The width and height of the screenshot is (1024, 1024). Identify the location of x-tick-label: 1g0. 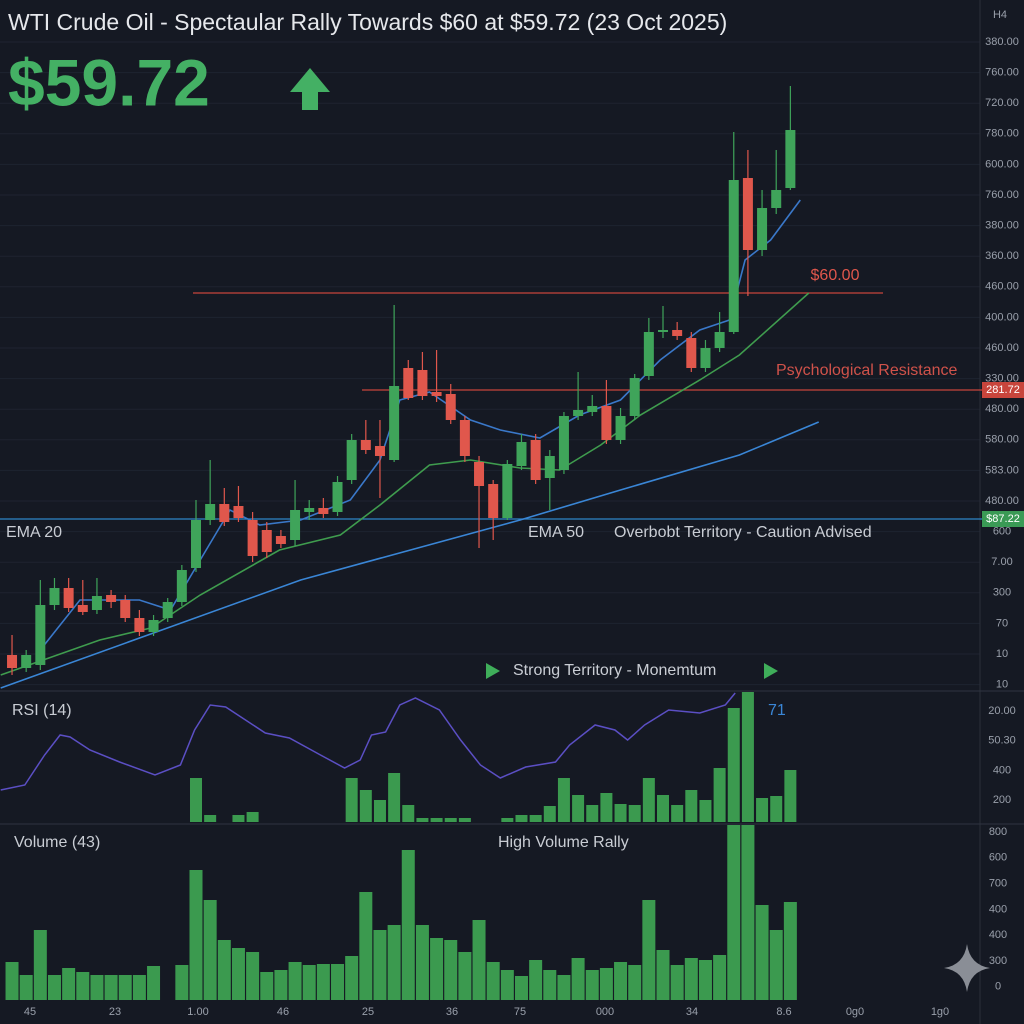
(940, 1012).